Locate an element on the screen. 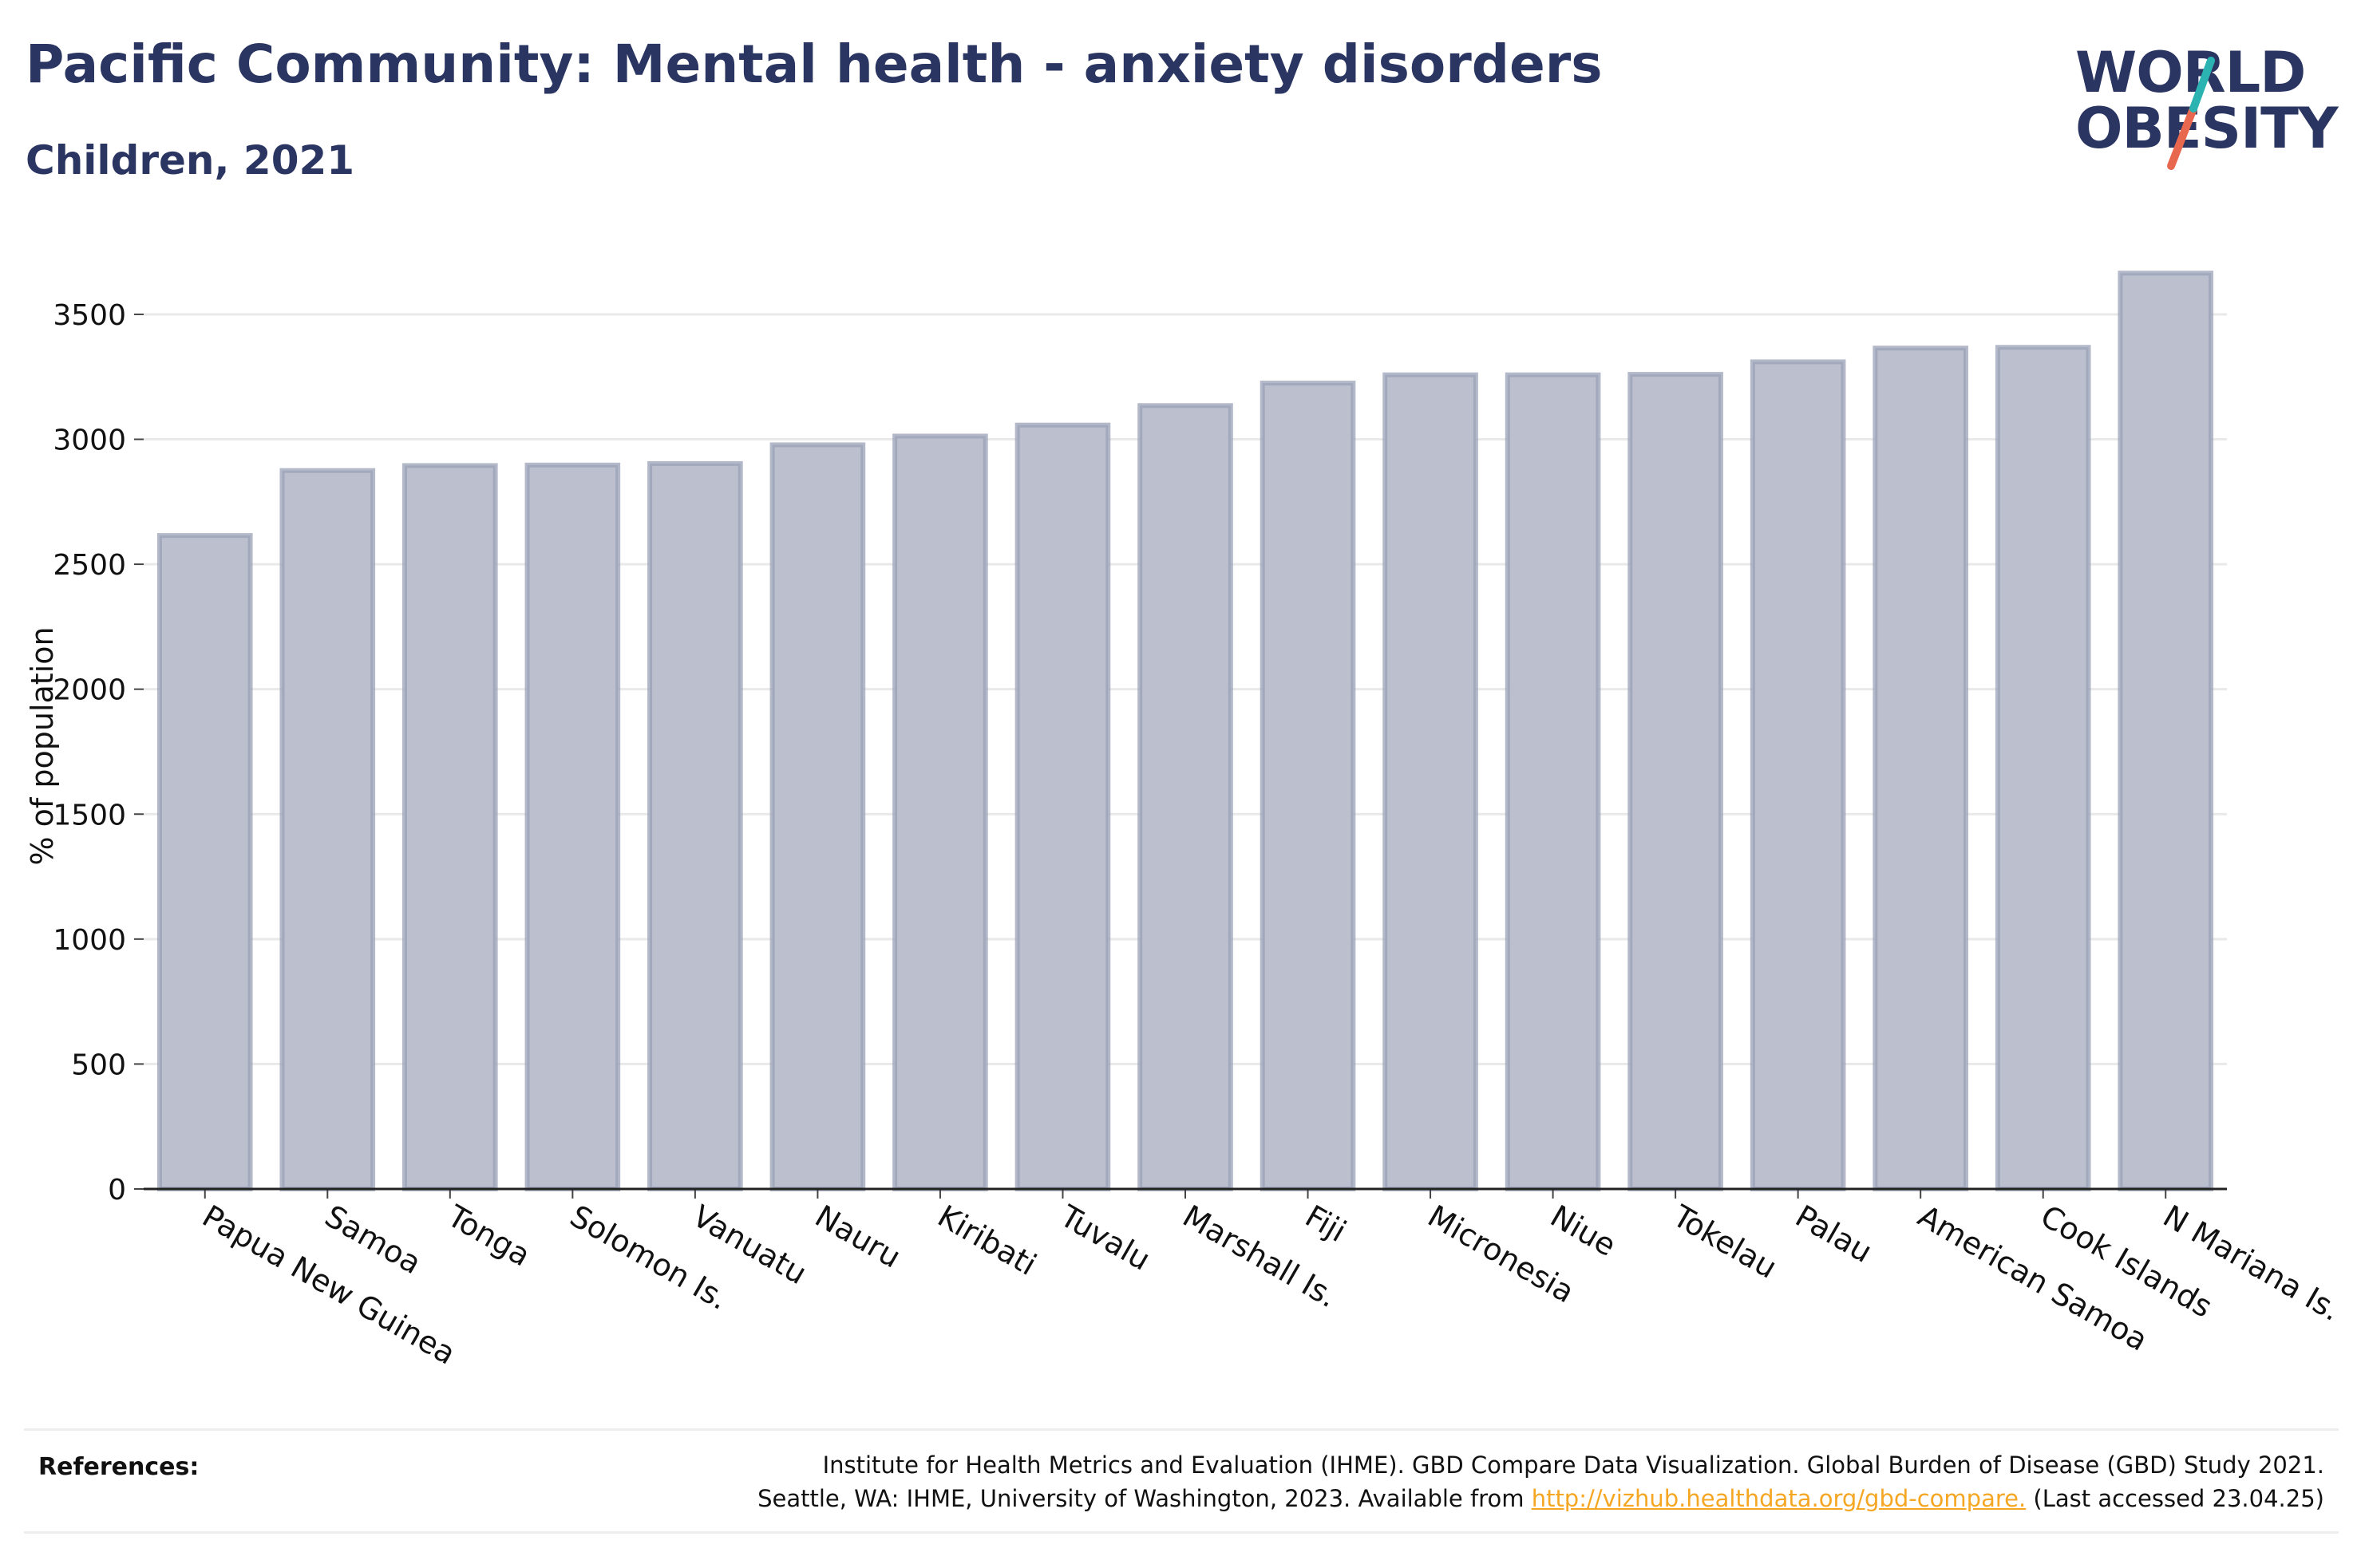 The width and height of the screenshot is (2361, 1568). bar-kiribati is located at coordinates (940, 812).